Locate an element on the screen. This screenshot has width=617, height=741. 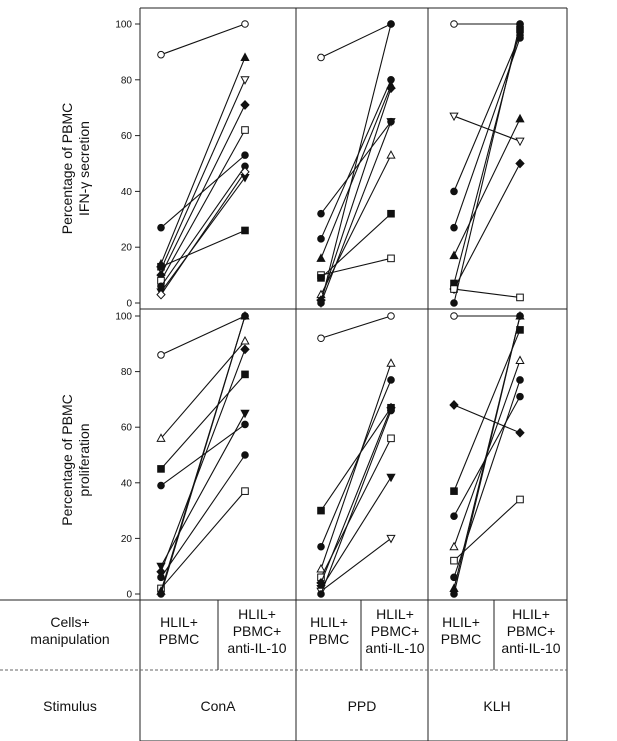
y-tick-label: 80 is located at coordinates (127, 372).